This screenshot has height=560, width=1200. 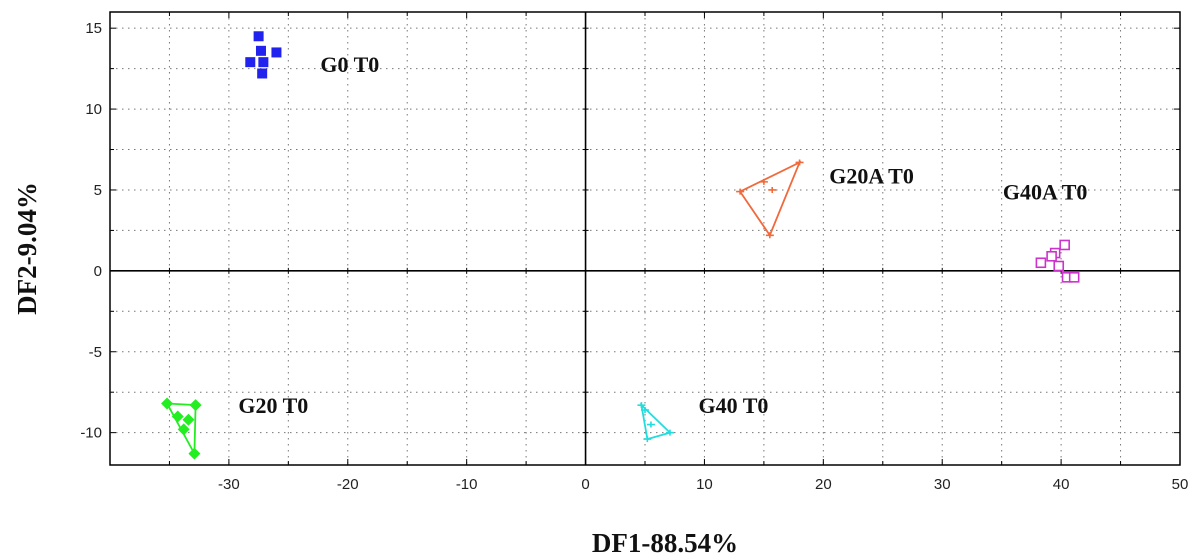 I want to click on y-tick-label: 5, so click(x=98, y=190).